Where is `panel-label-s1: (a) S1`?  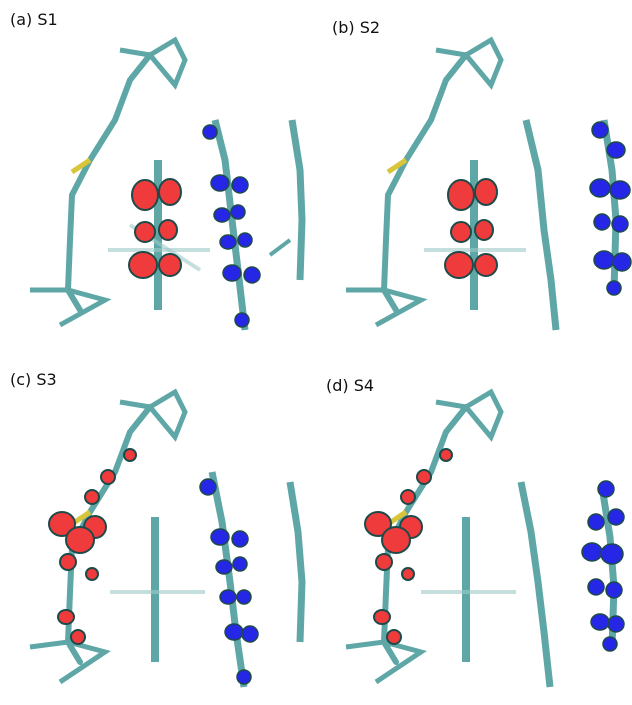 panel-label-s1: (a) S1 is located at coordinates (34, 19).